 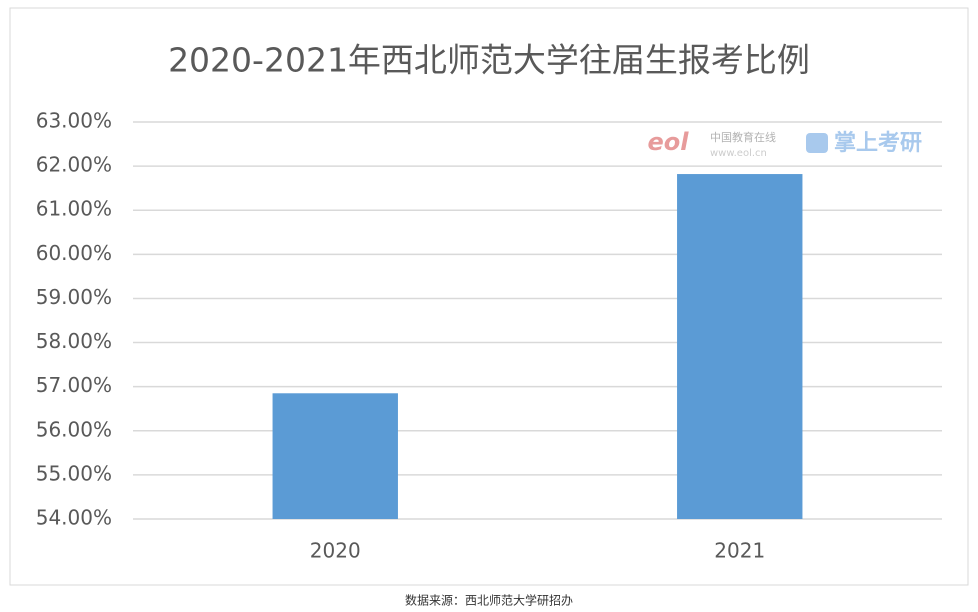 What do you see at coordinates (74, 297) in the screenshot?
I see `y-tick-label: 59.00%` at bounding box center [74, 297].